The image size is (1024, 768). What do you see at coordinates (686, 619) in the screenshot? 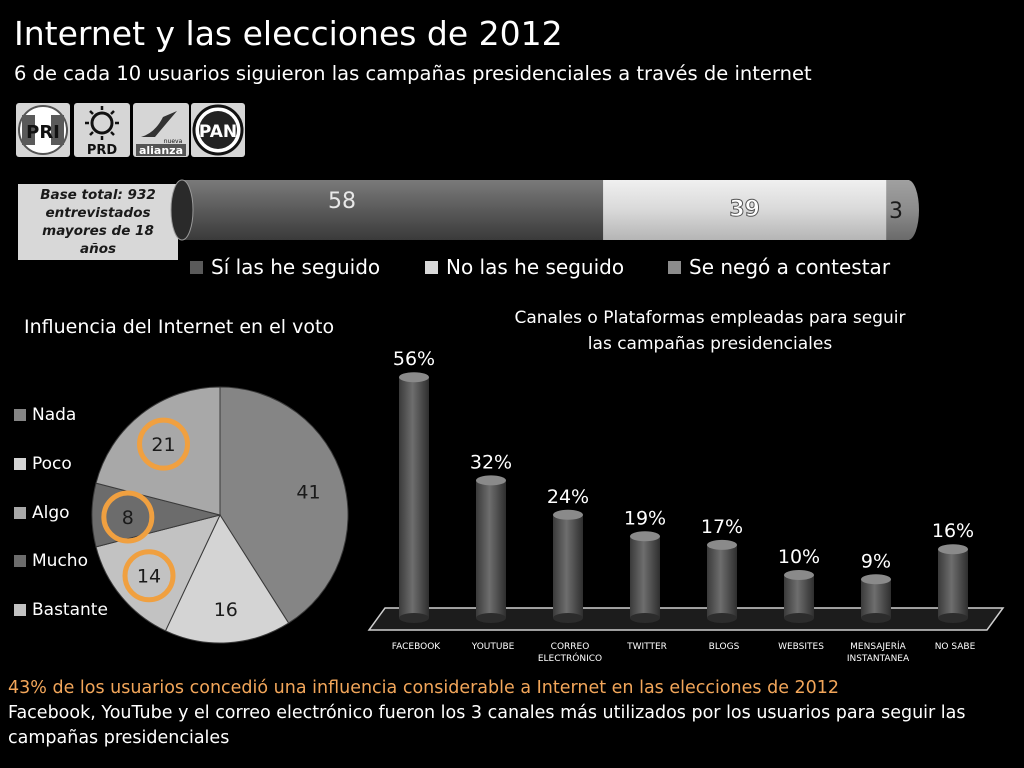
I see `column-floor` at bounding box center [686, 619].